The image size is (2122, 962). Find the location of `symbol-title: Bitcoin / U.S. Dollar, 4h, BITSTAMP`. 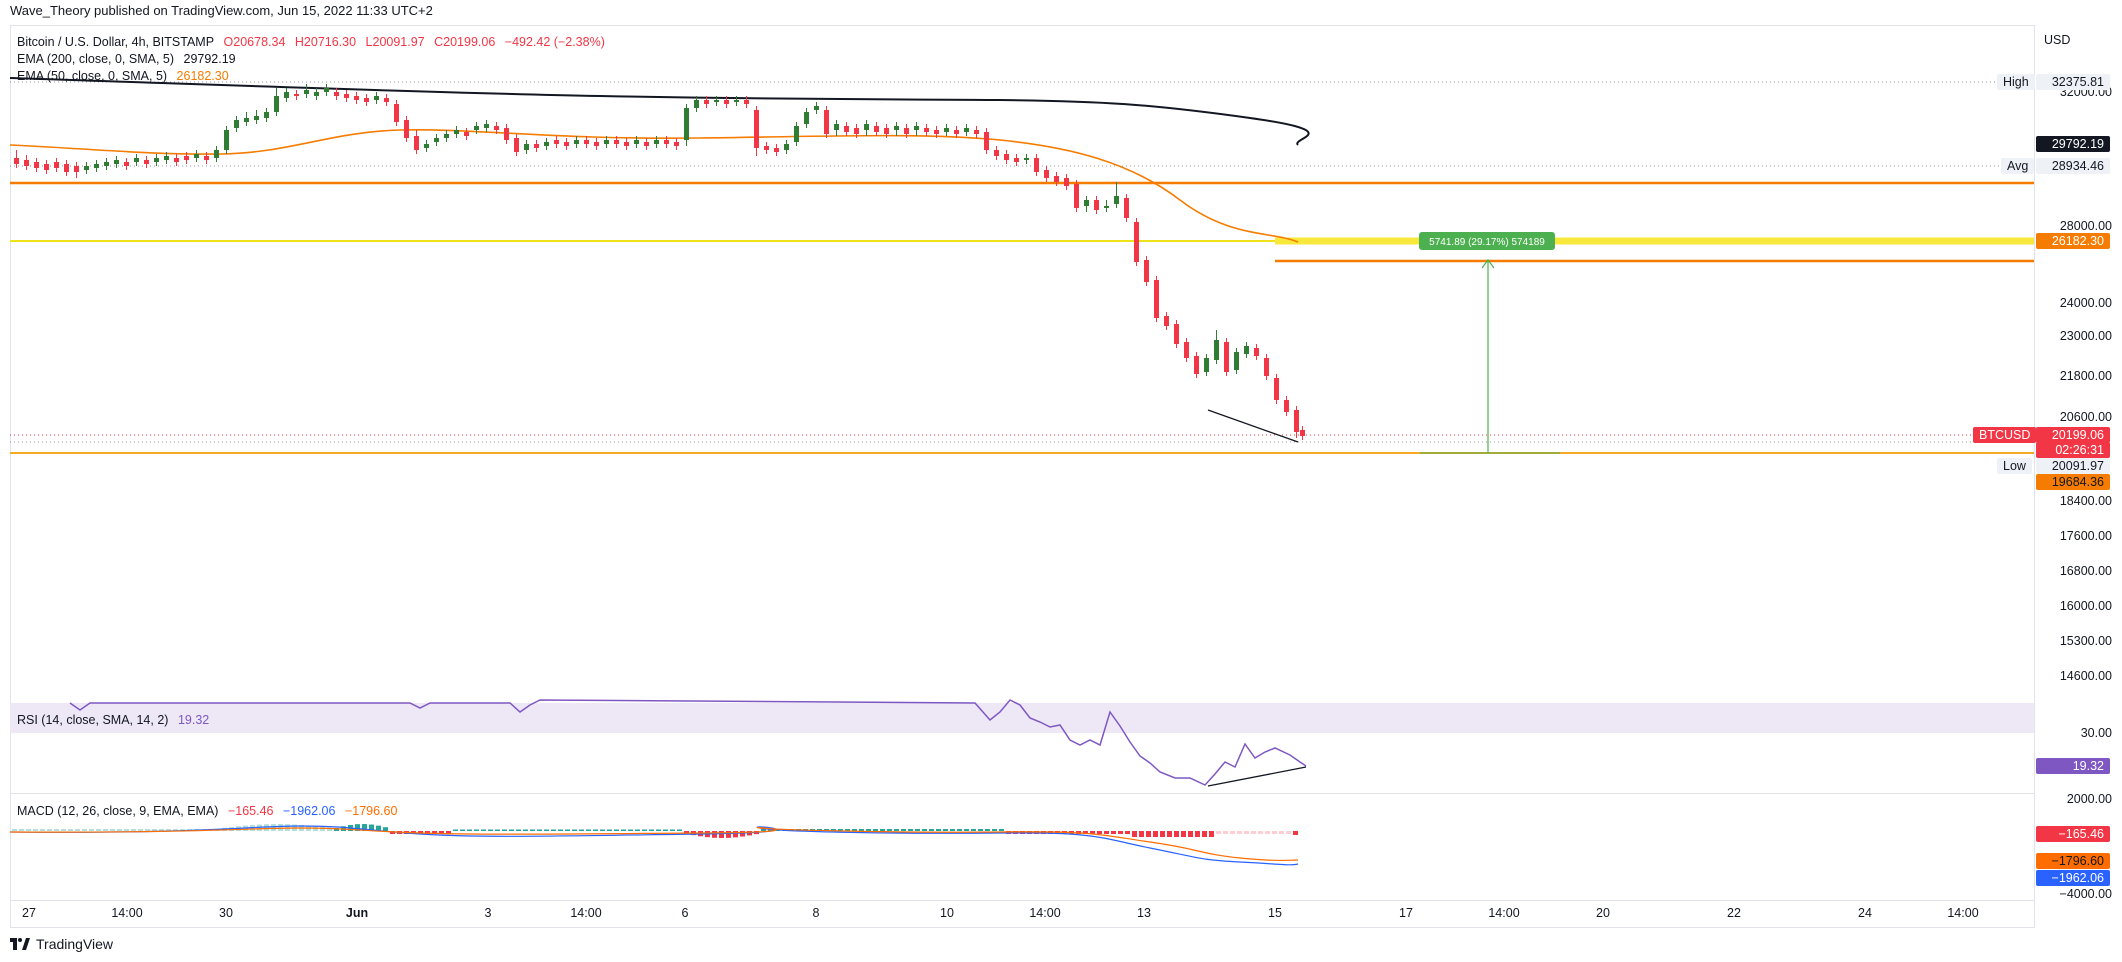

symbol-title: Bitcoin / U.S. Dollar, 4h, BITSTAMP is located at coordinates (116, 42).